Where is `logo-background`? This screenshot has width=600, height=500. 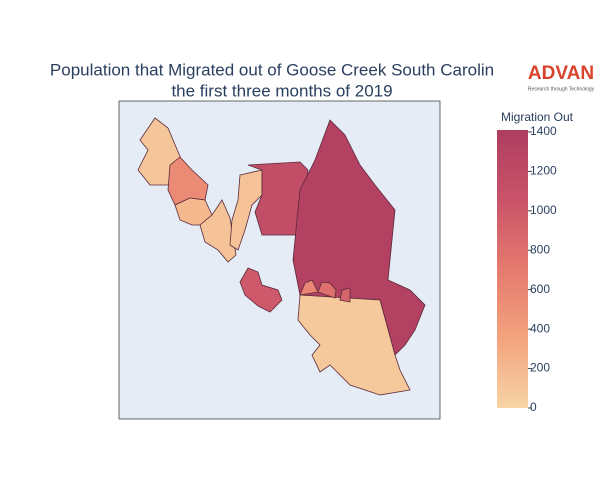
logo-background is located at coordinates (562, 77).